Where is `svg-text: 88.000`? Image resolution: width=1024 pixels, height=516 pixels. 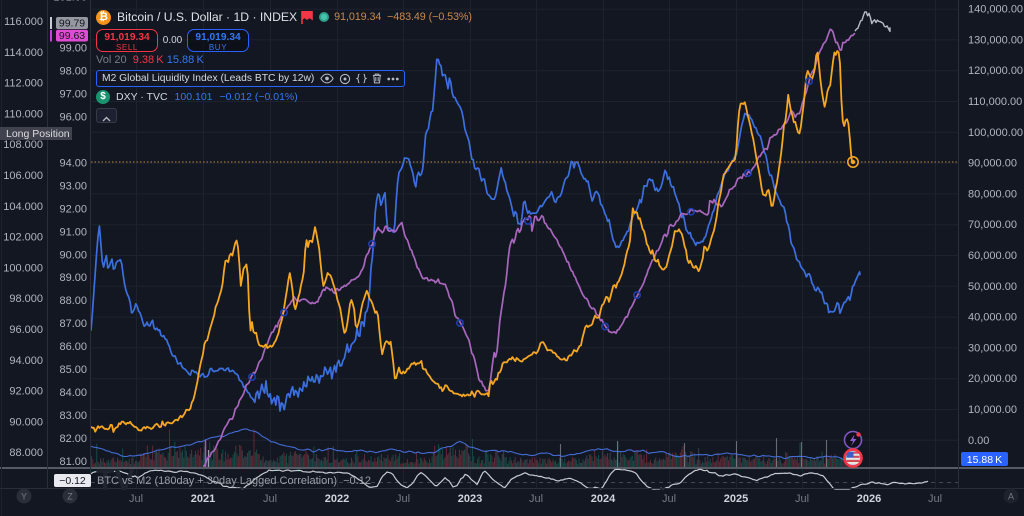 svg-text: 88.000 is located at coordinates (26, 453).